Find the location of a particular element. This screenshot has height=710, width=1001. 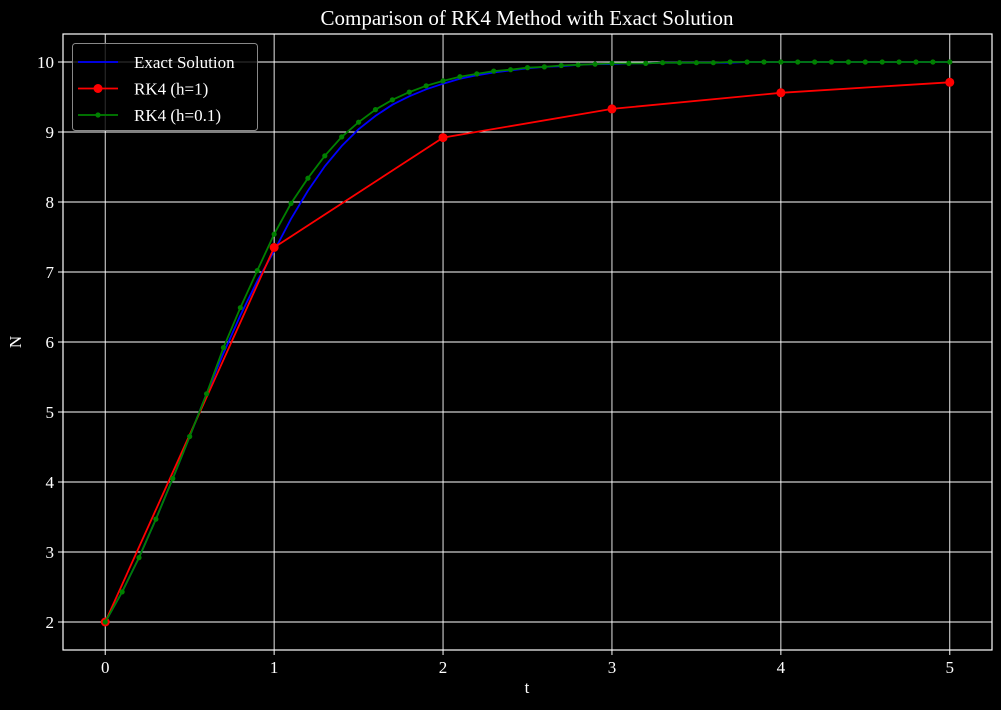

y-tick-label: 10 is located at coordinates (45, 62).